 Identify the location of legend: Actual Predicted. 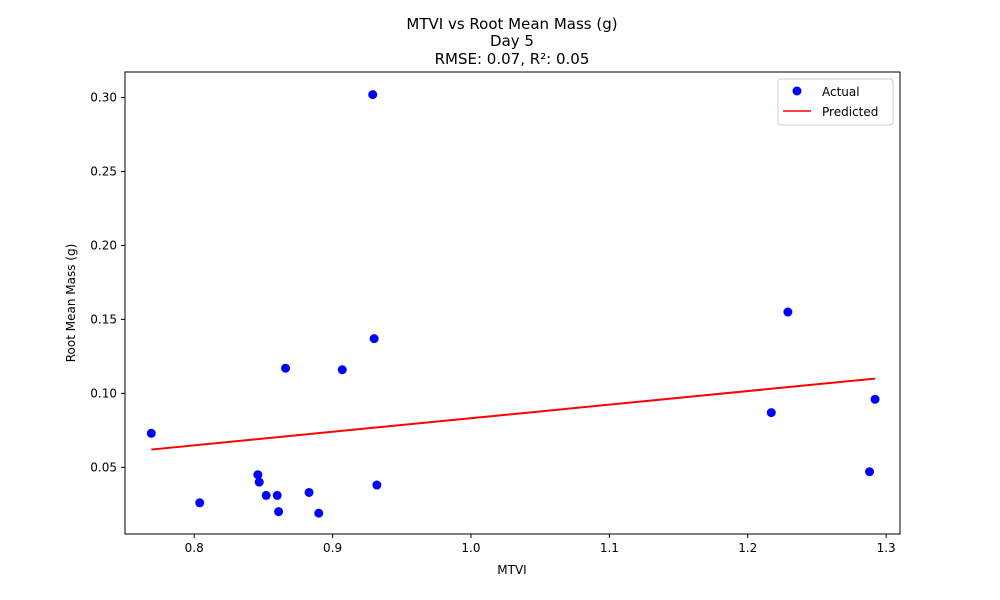
(835, 102).